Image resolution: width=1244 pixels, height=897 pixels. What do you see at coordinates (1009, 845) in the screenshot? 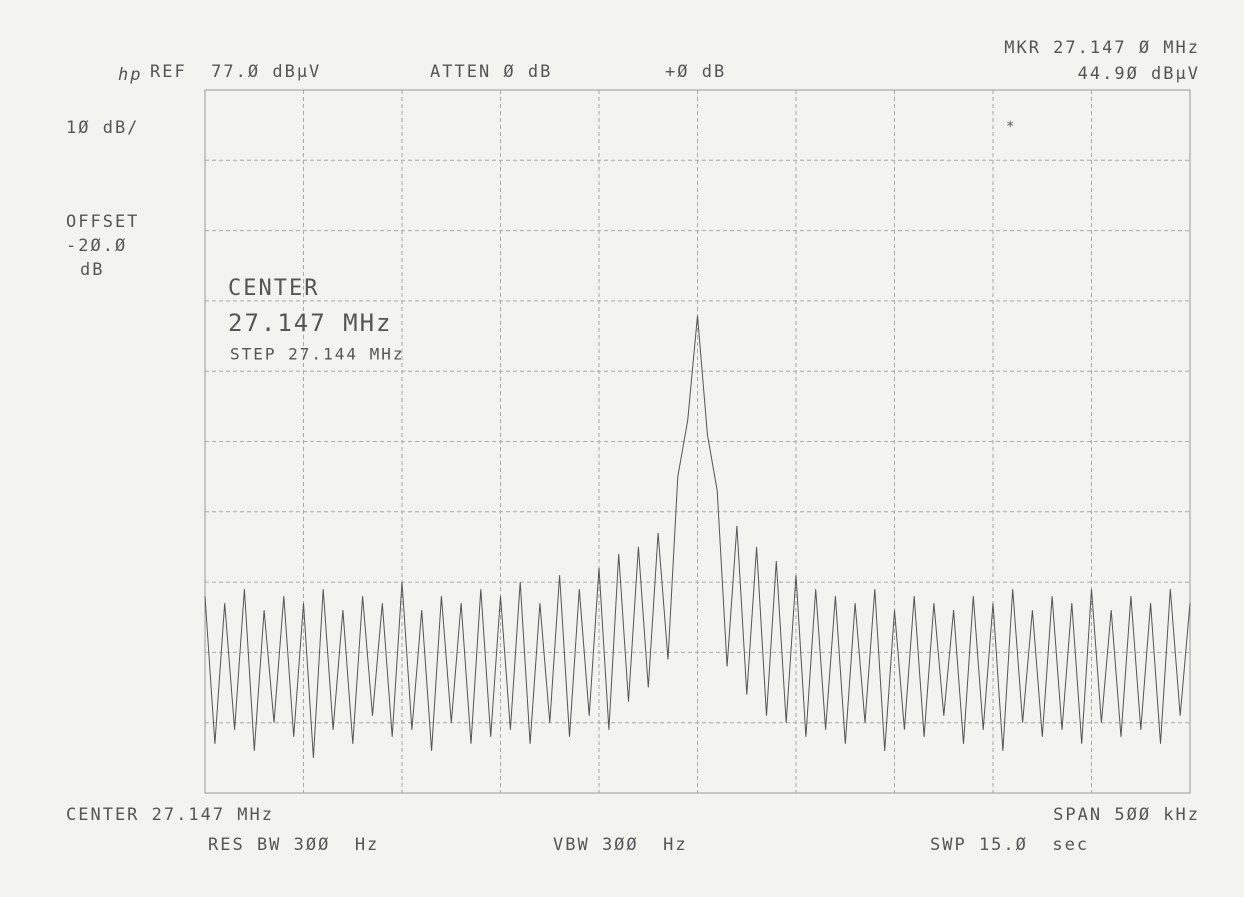
I see `sweep: SWP 15.Ø sec` at bounding box center [1009, 845].